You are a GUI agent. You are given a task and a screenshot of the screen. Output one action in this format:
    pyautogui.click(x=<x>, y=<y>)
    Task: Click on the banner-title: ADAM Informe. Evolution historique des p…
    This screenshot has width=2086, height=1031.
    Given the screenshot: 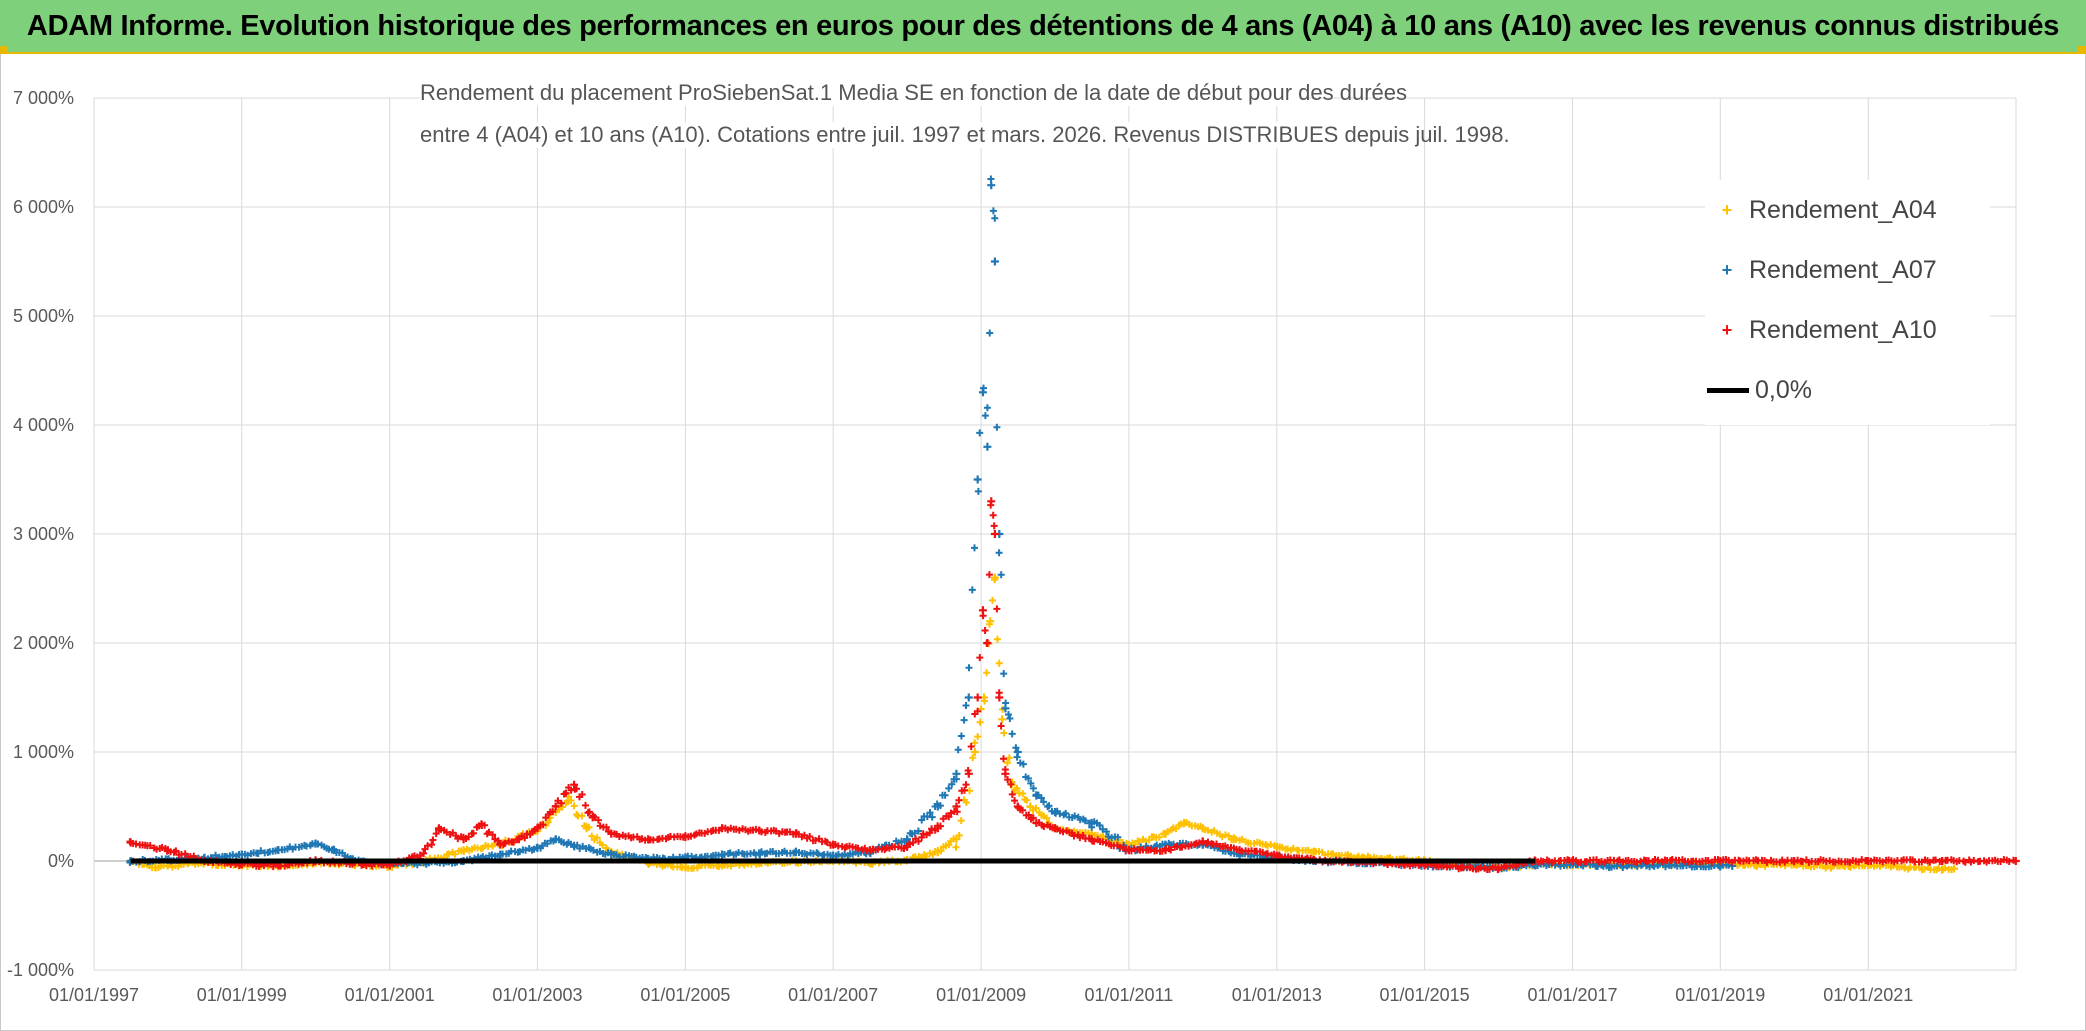 What is the action you would take?
    pyautogui.click(x=1043, y=25)
    